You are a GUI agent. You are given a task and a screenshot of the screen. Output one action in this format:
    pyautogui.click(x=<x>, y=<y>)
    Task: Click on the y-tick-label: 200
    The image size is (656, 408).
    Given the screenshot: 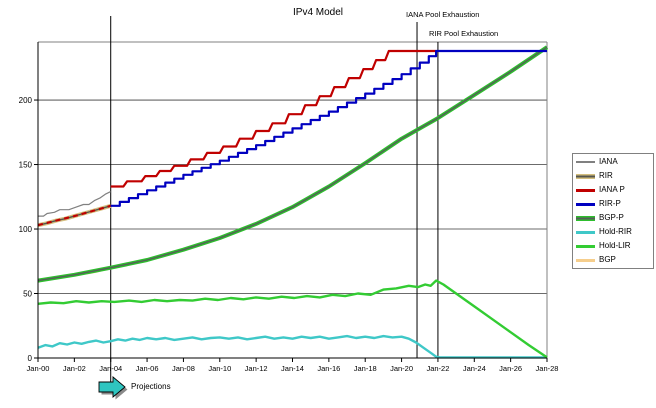 What is the action you would take?
    pyautogui.click(x=26, y=100)
    